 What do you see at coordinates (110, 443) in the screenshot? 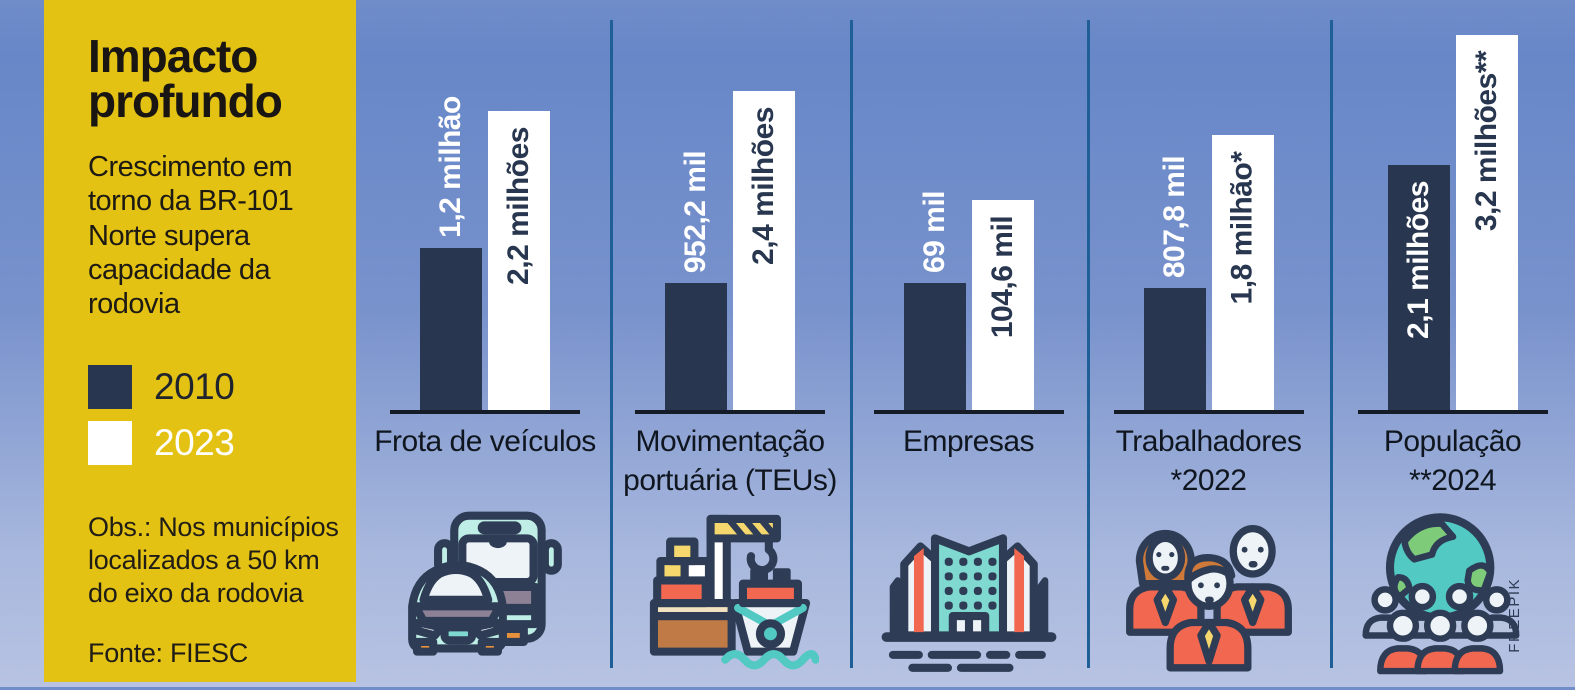
I see `legend-swatch-2023` at bounding box center [110, 443].